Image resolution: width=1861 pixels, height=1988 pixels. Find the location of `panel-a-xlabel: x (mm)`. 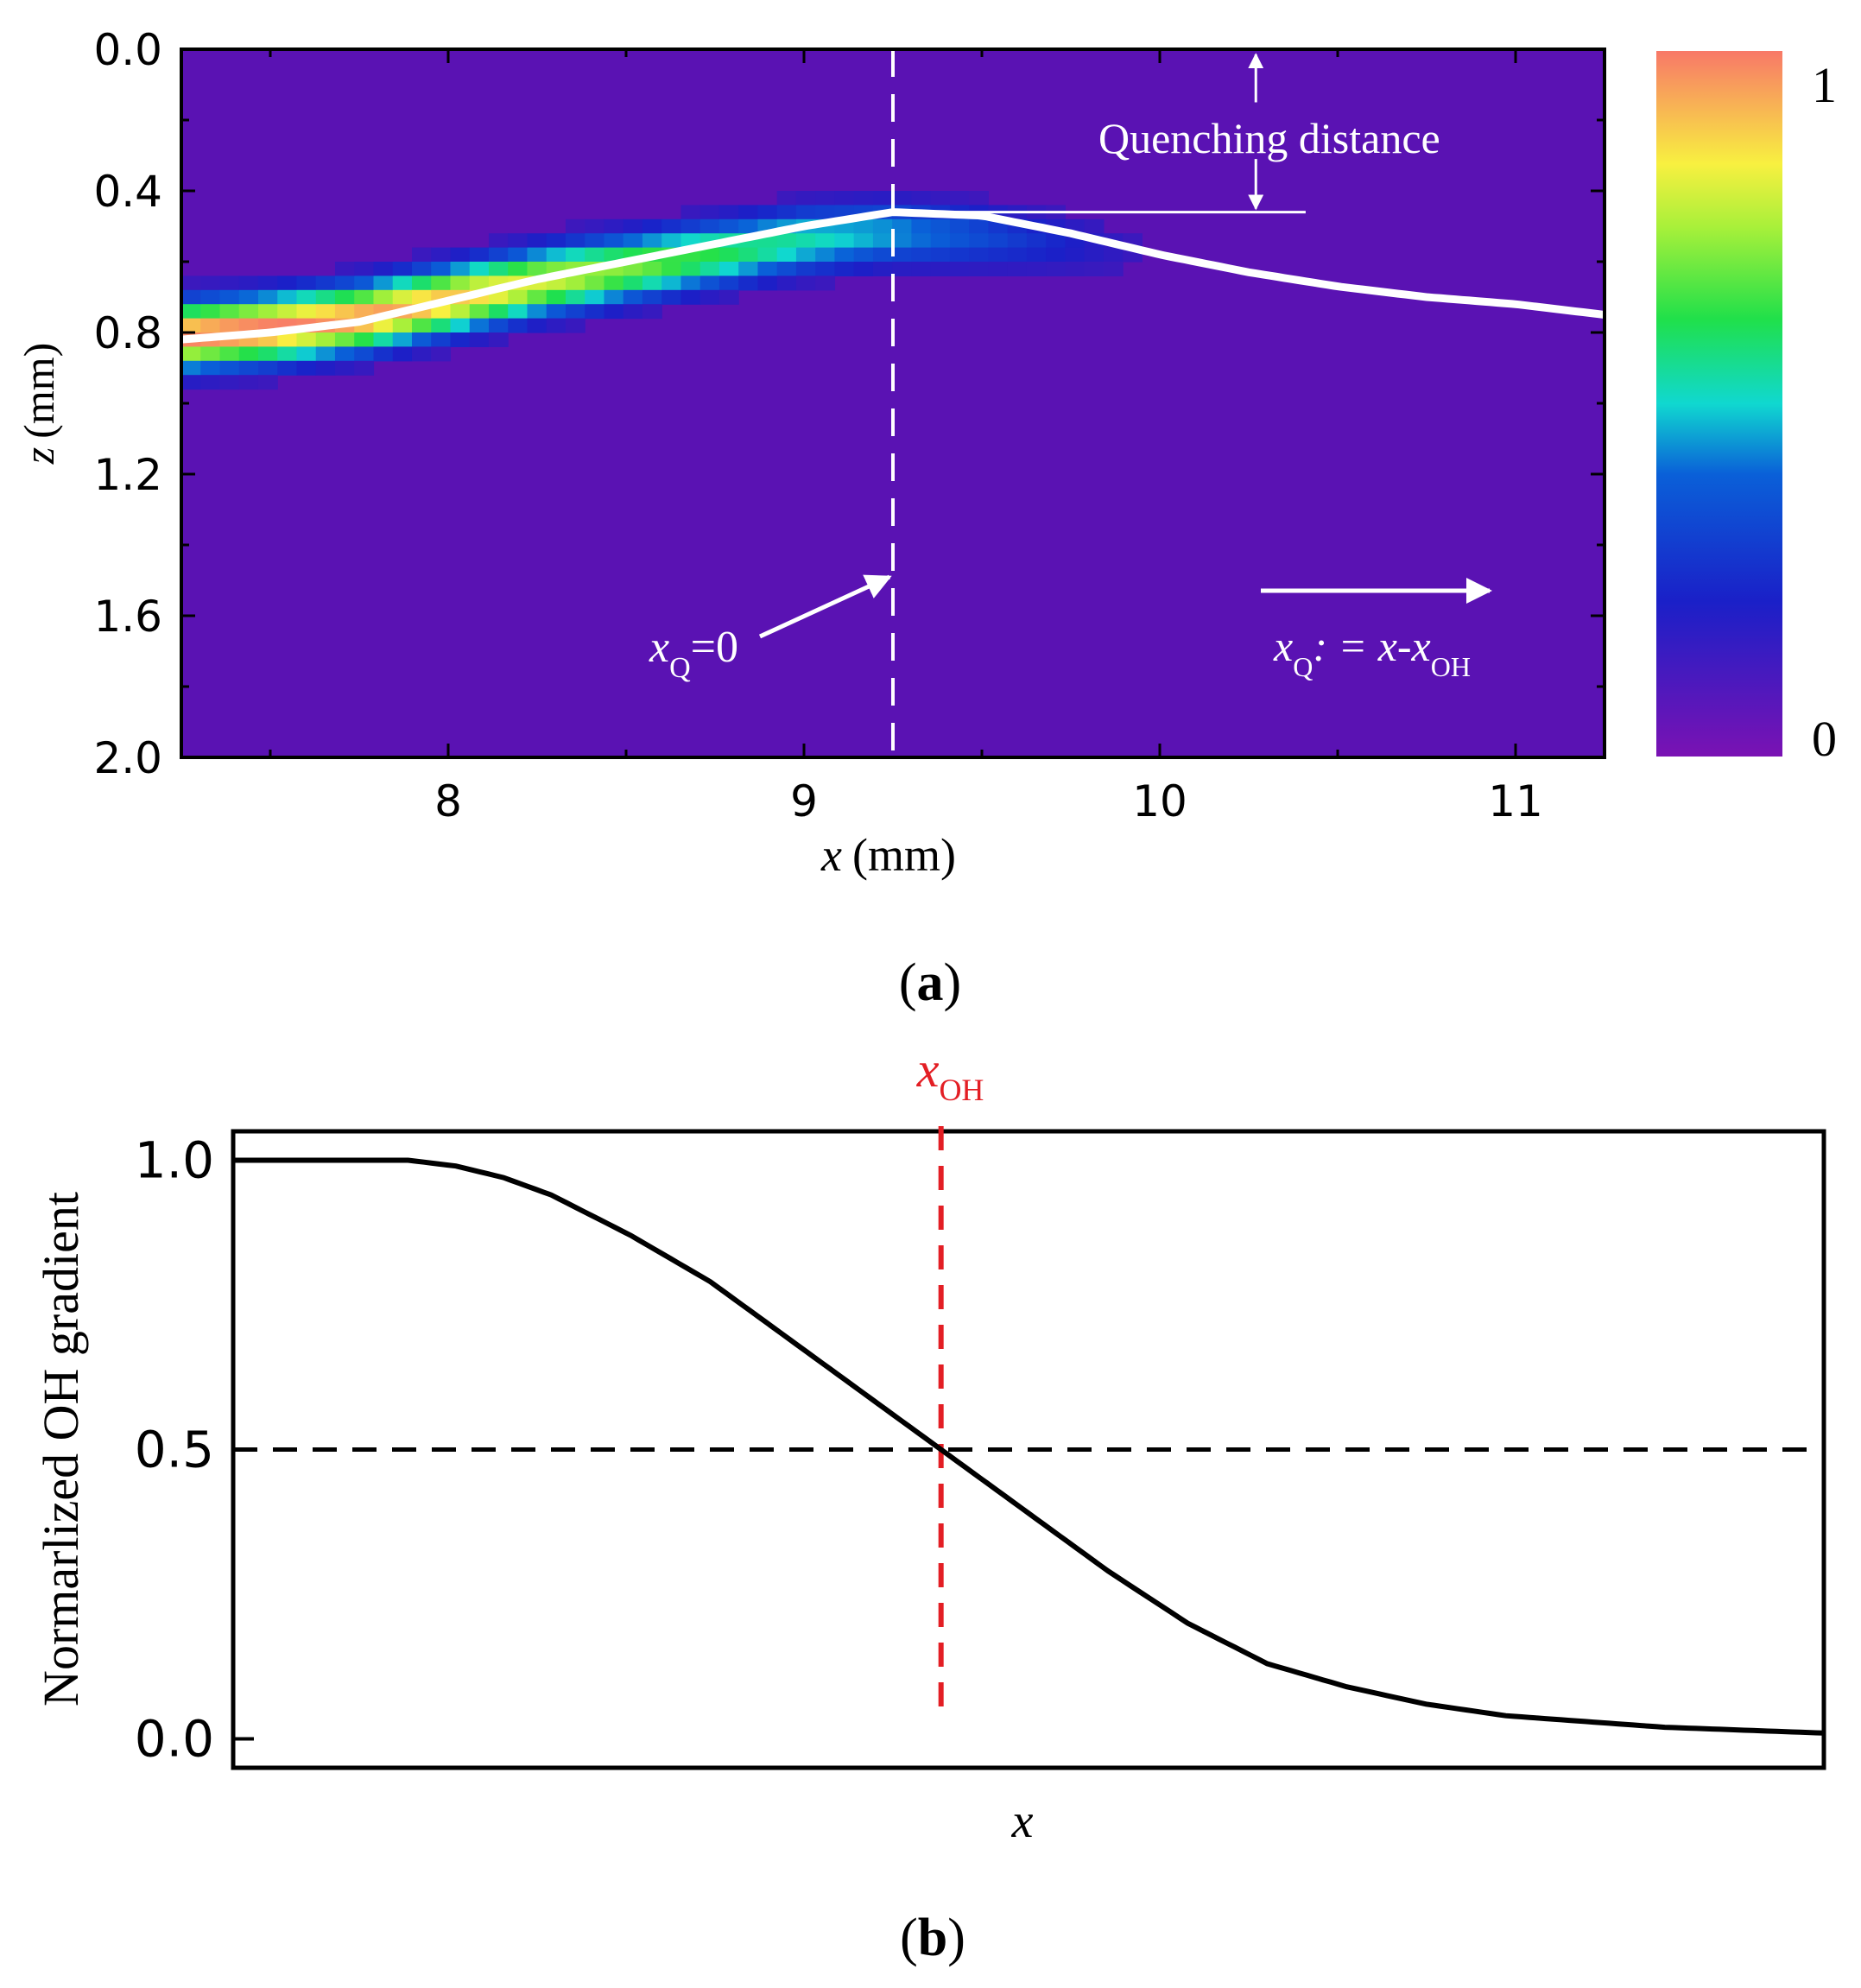

panel-a-xlabel: x (mm) is located at coordinates (888, 855).